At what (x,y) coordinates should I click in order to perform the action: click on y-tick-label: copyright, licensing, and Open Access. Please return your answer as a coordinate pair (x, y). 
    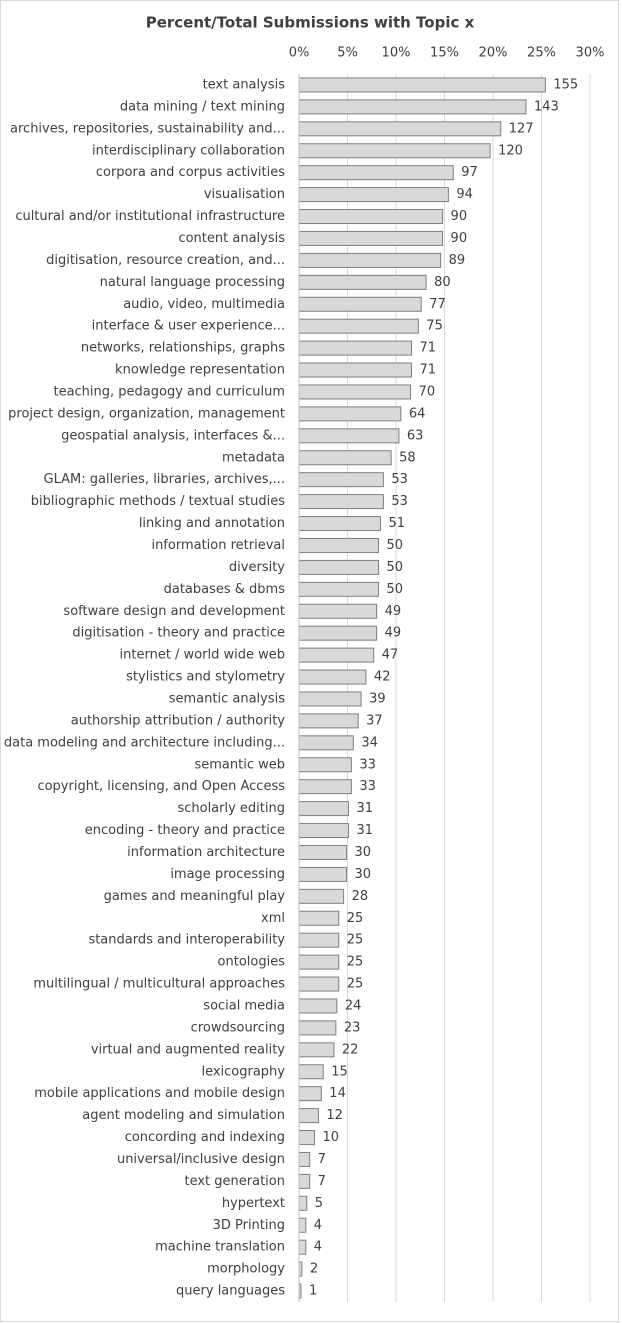
    Looking at the image, I should click on (161, 786).